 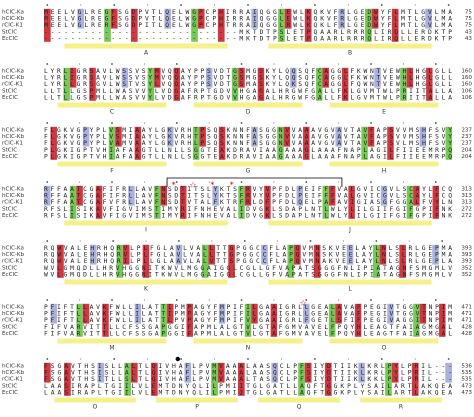 I want to click on residue-number: 237, so click(x=466, y=131).